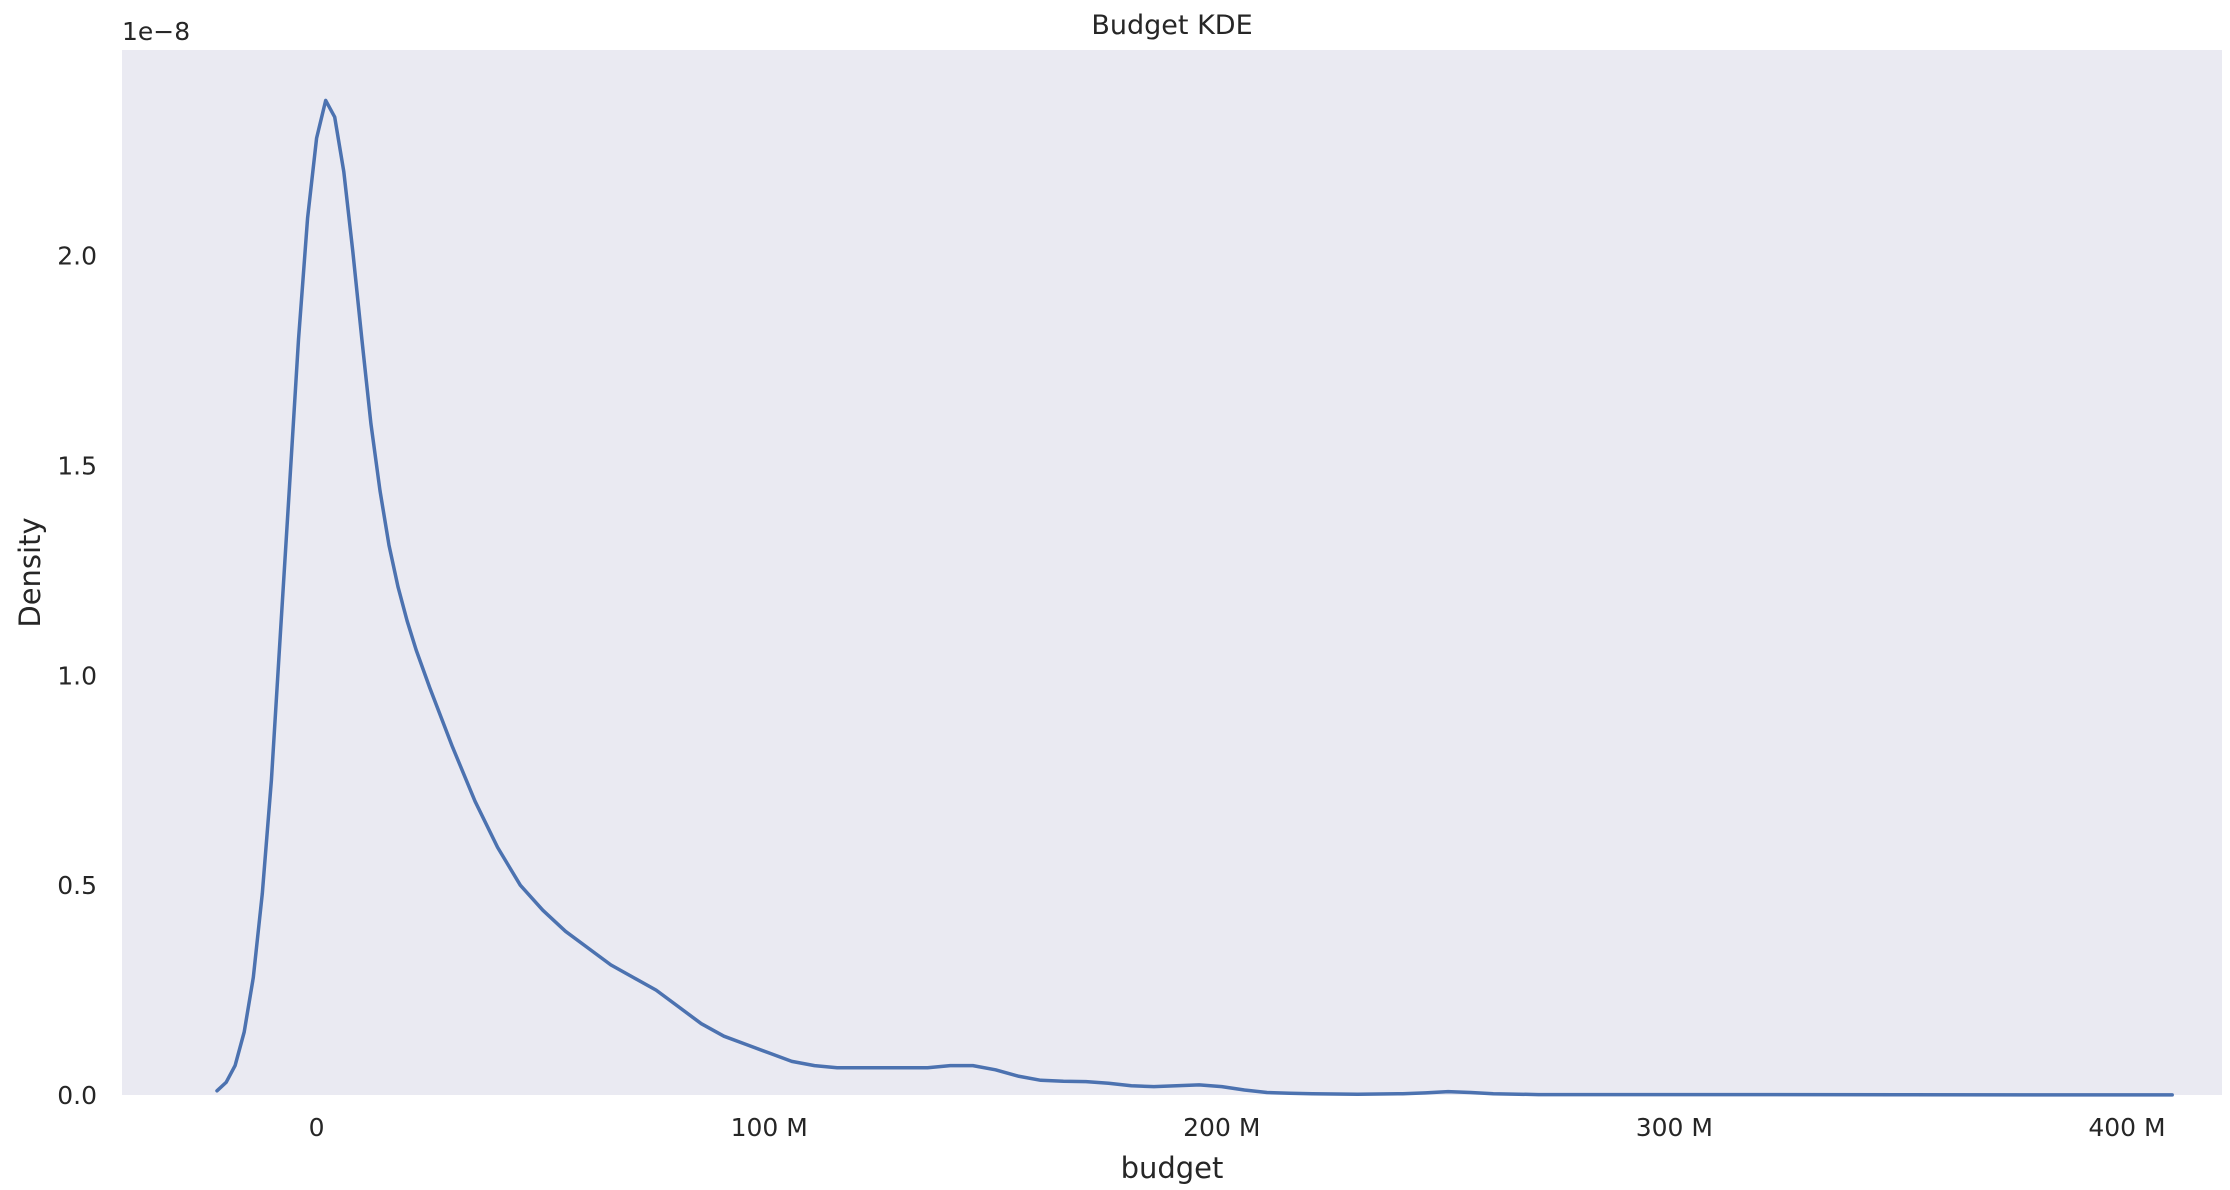 The height and width of the screenshot is (1190, 2230). Describe the element at coordinates (769, 1127) in the screenshot. I see `x-tick-label: 100 M` at that location.